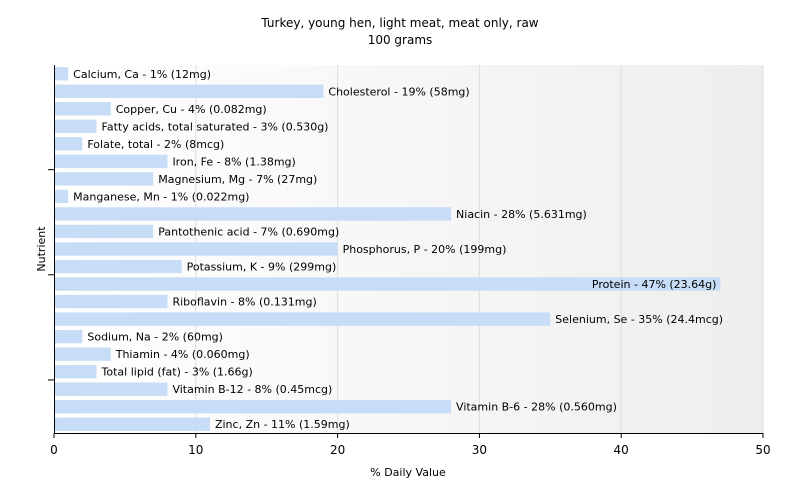 The height and width of the screenshot is (500, 800). Describe the element at coordinates (425, 249) in the screenshot. I see `bar-label: Phosphorus, P - 20% (199mg)` at that location.